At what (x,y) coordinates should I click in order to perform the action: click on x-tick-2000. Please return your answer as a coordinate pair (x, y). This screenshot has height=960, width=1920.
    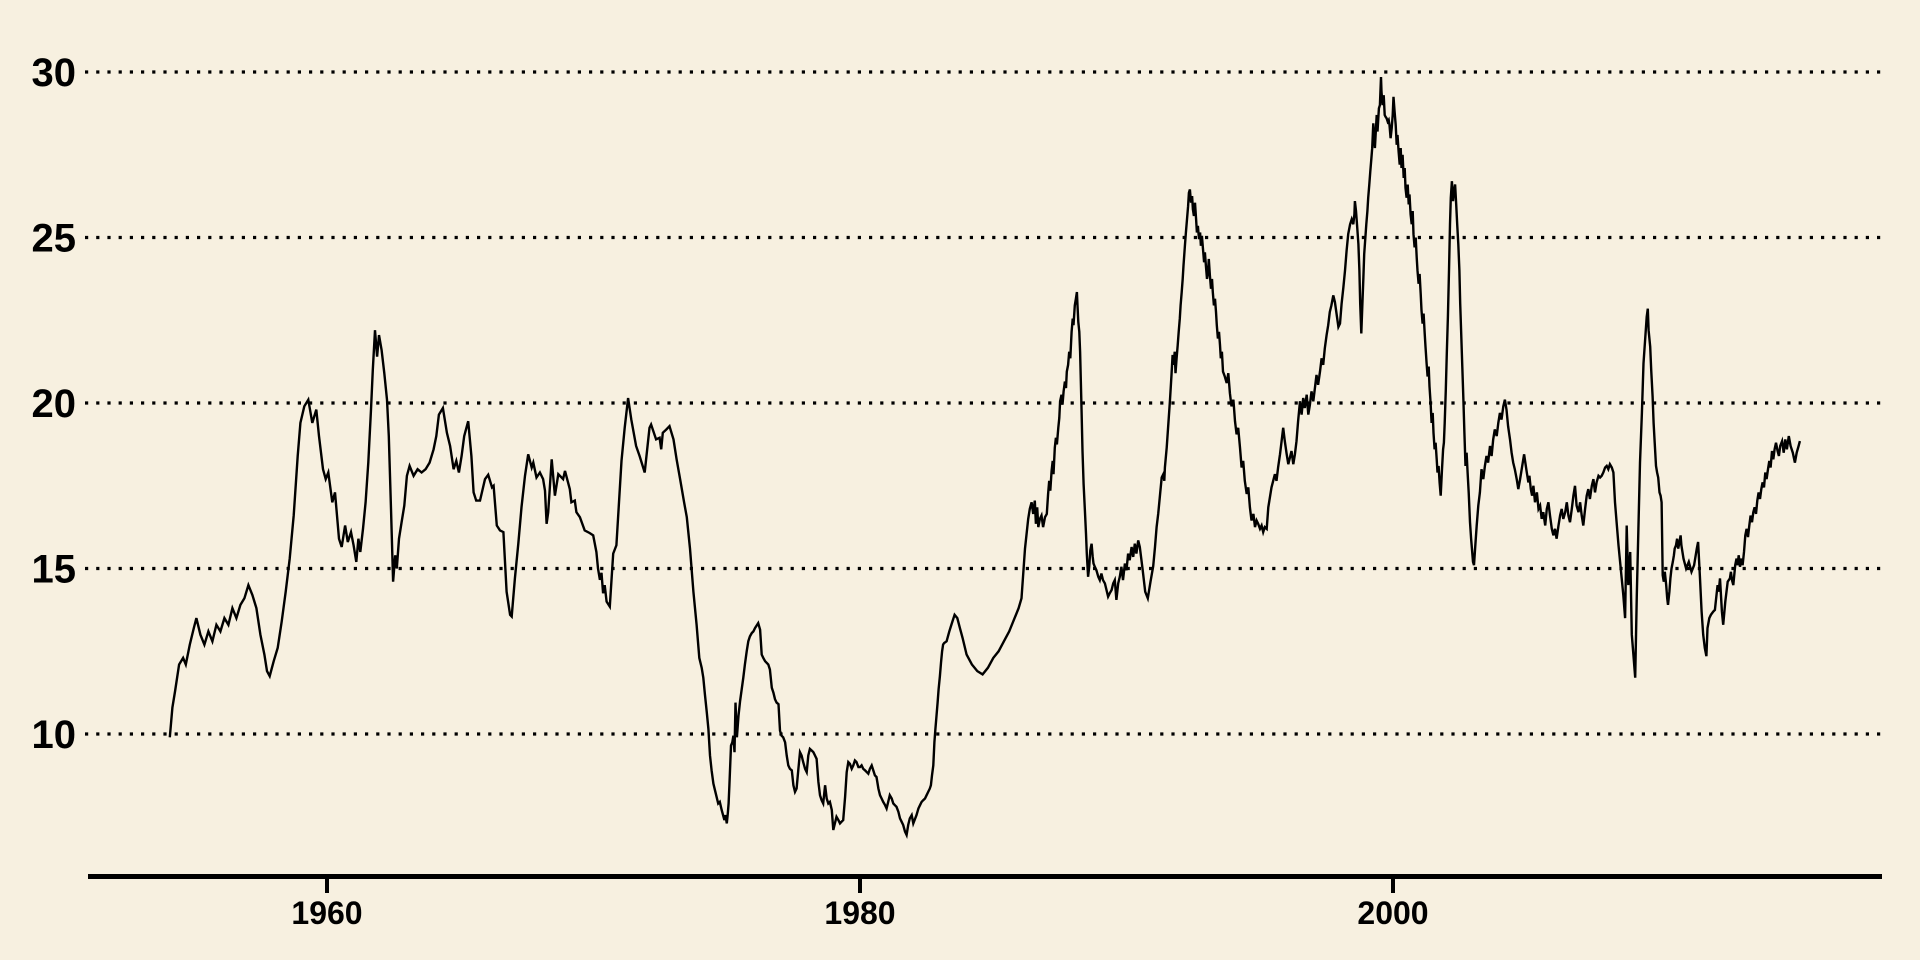
    Looking at the image, I should click on (1393, 886).